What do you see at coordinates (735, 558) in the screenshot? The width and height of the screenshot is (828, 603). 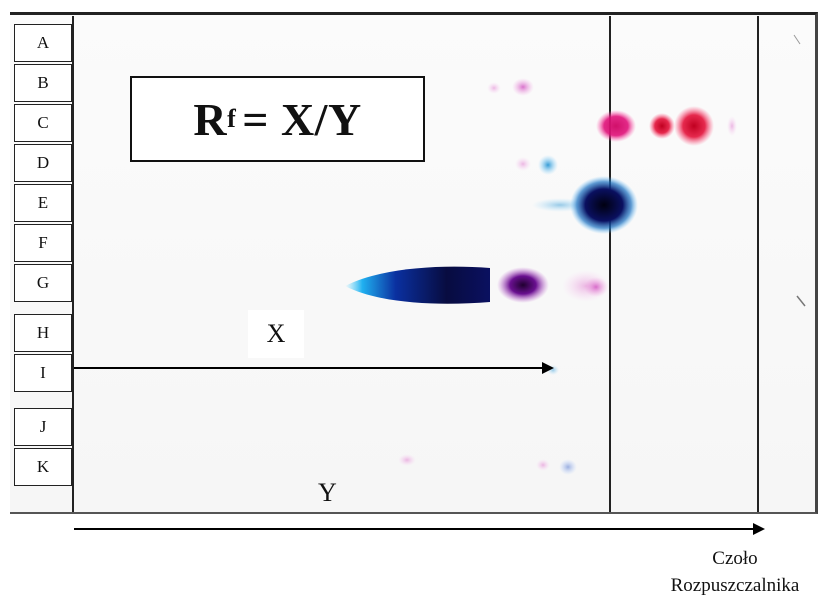 I see `solvent-front-line1: Czoło` at bounding box center [735, 558].